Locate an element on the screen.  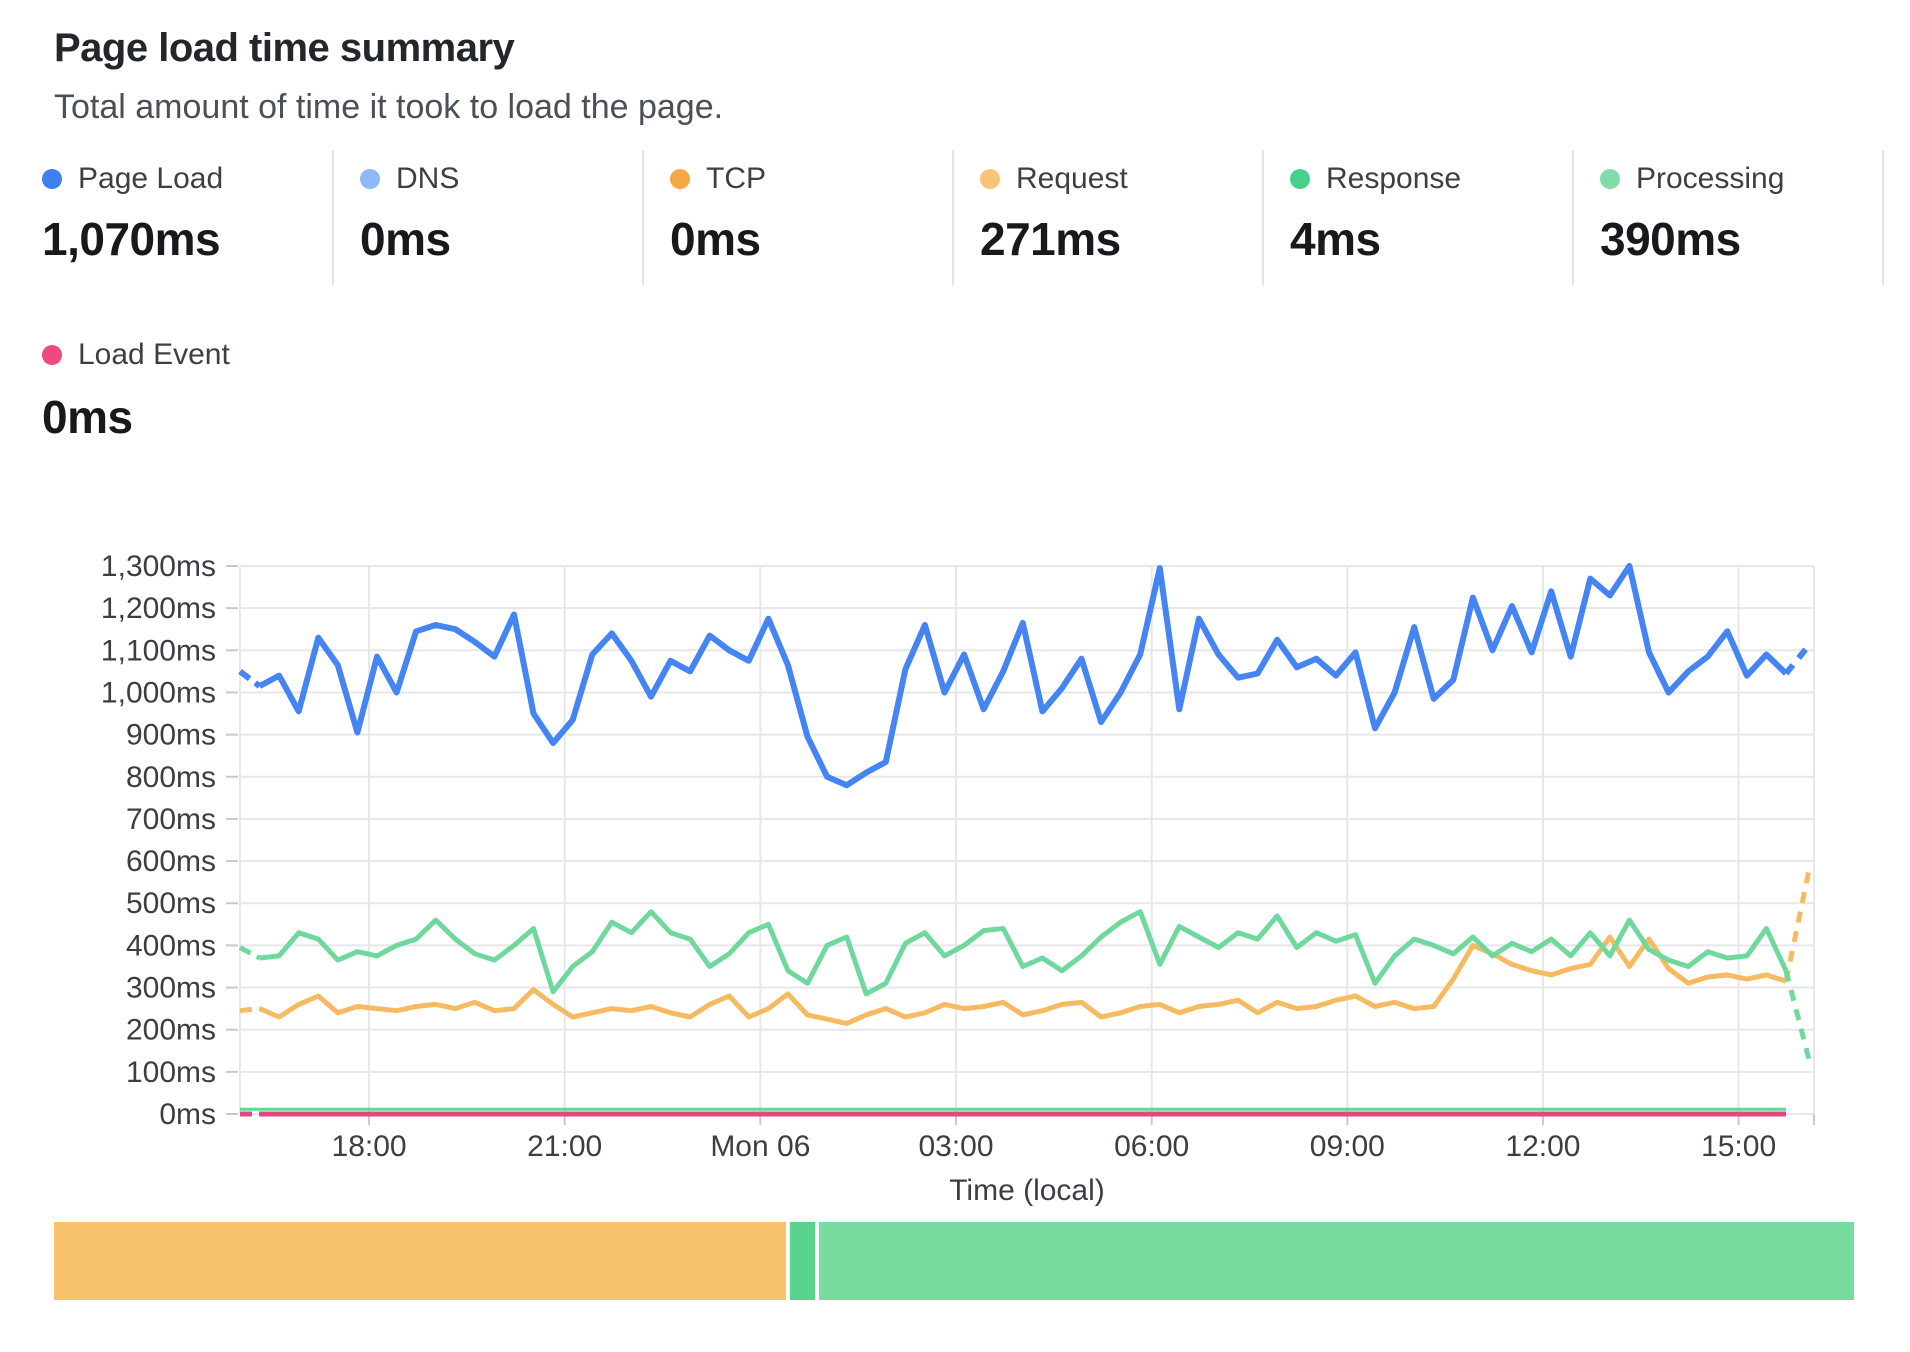
legend-label: Response is located at coordinates (1394, 178).